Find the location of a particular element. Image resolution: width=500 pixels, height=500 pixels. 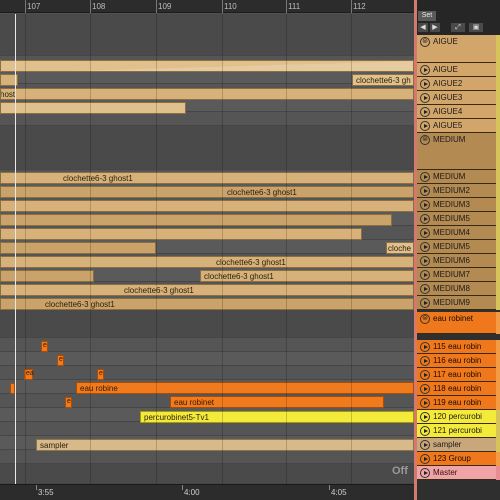

track-header: MEDIUM8 is located at coordinates (456, 289).